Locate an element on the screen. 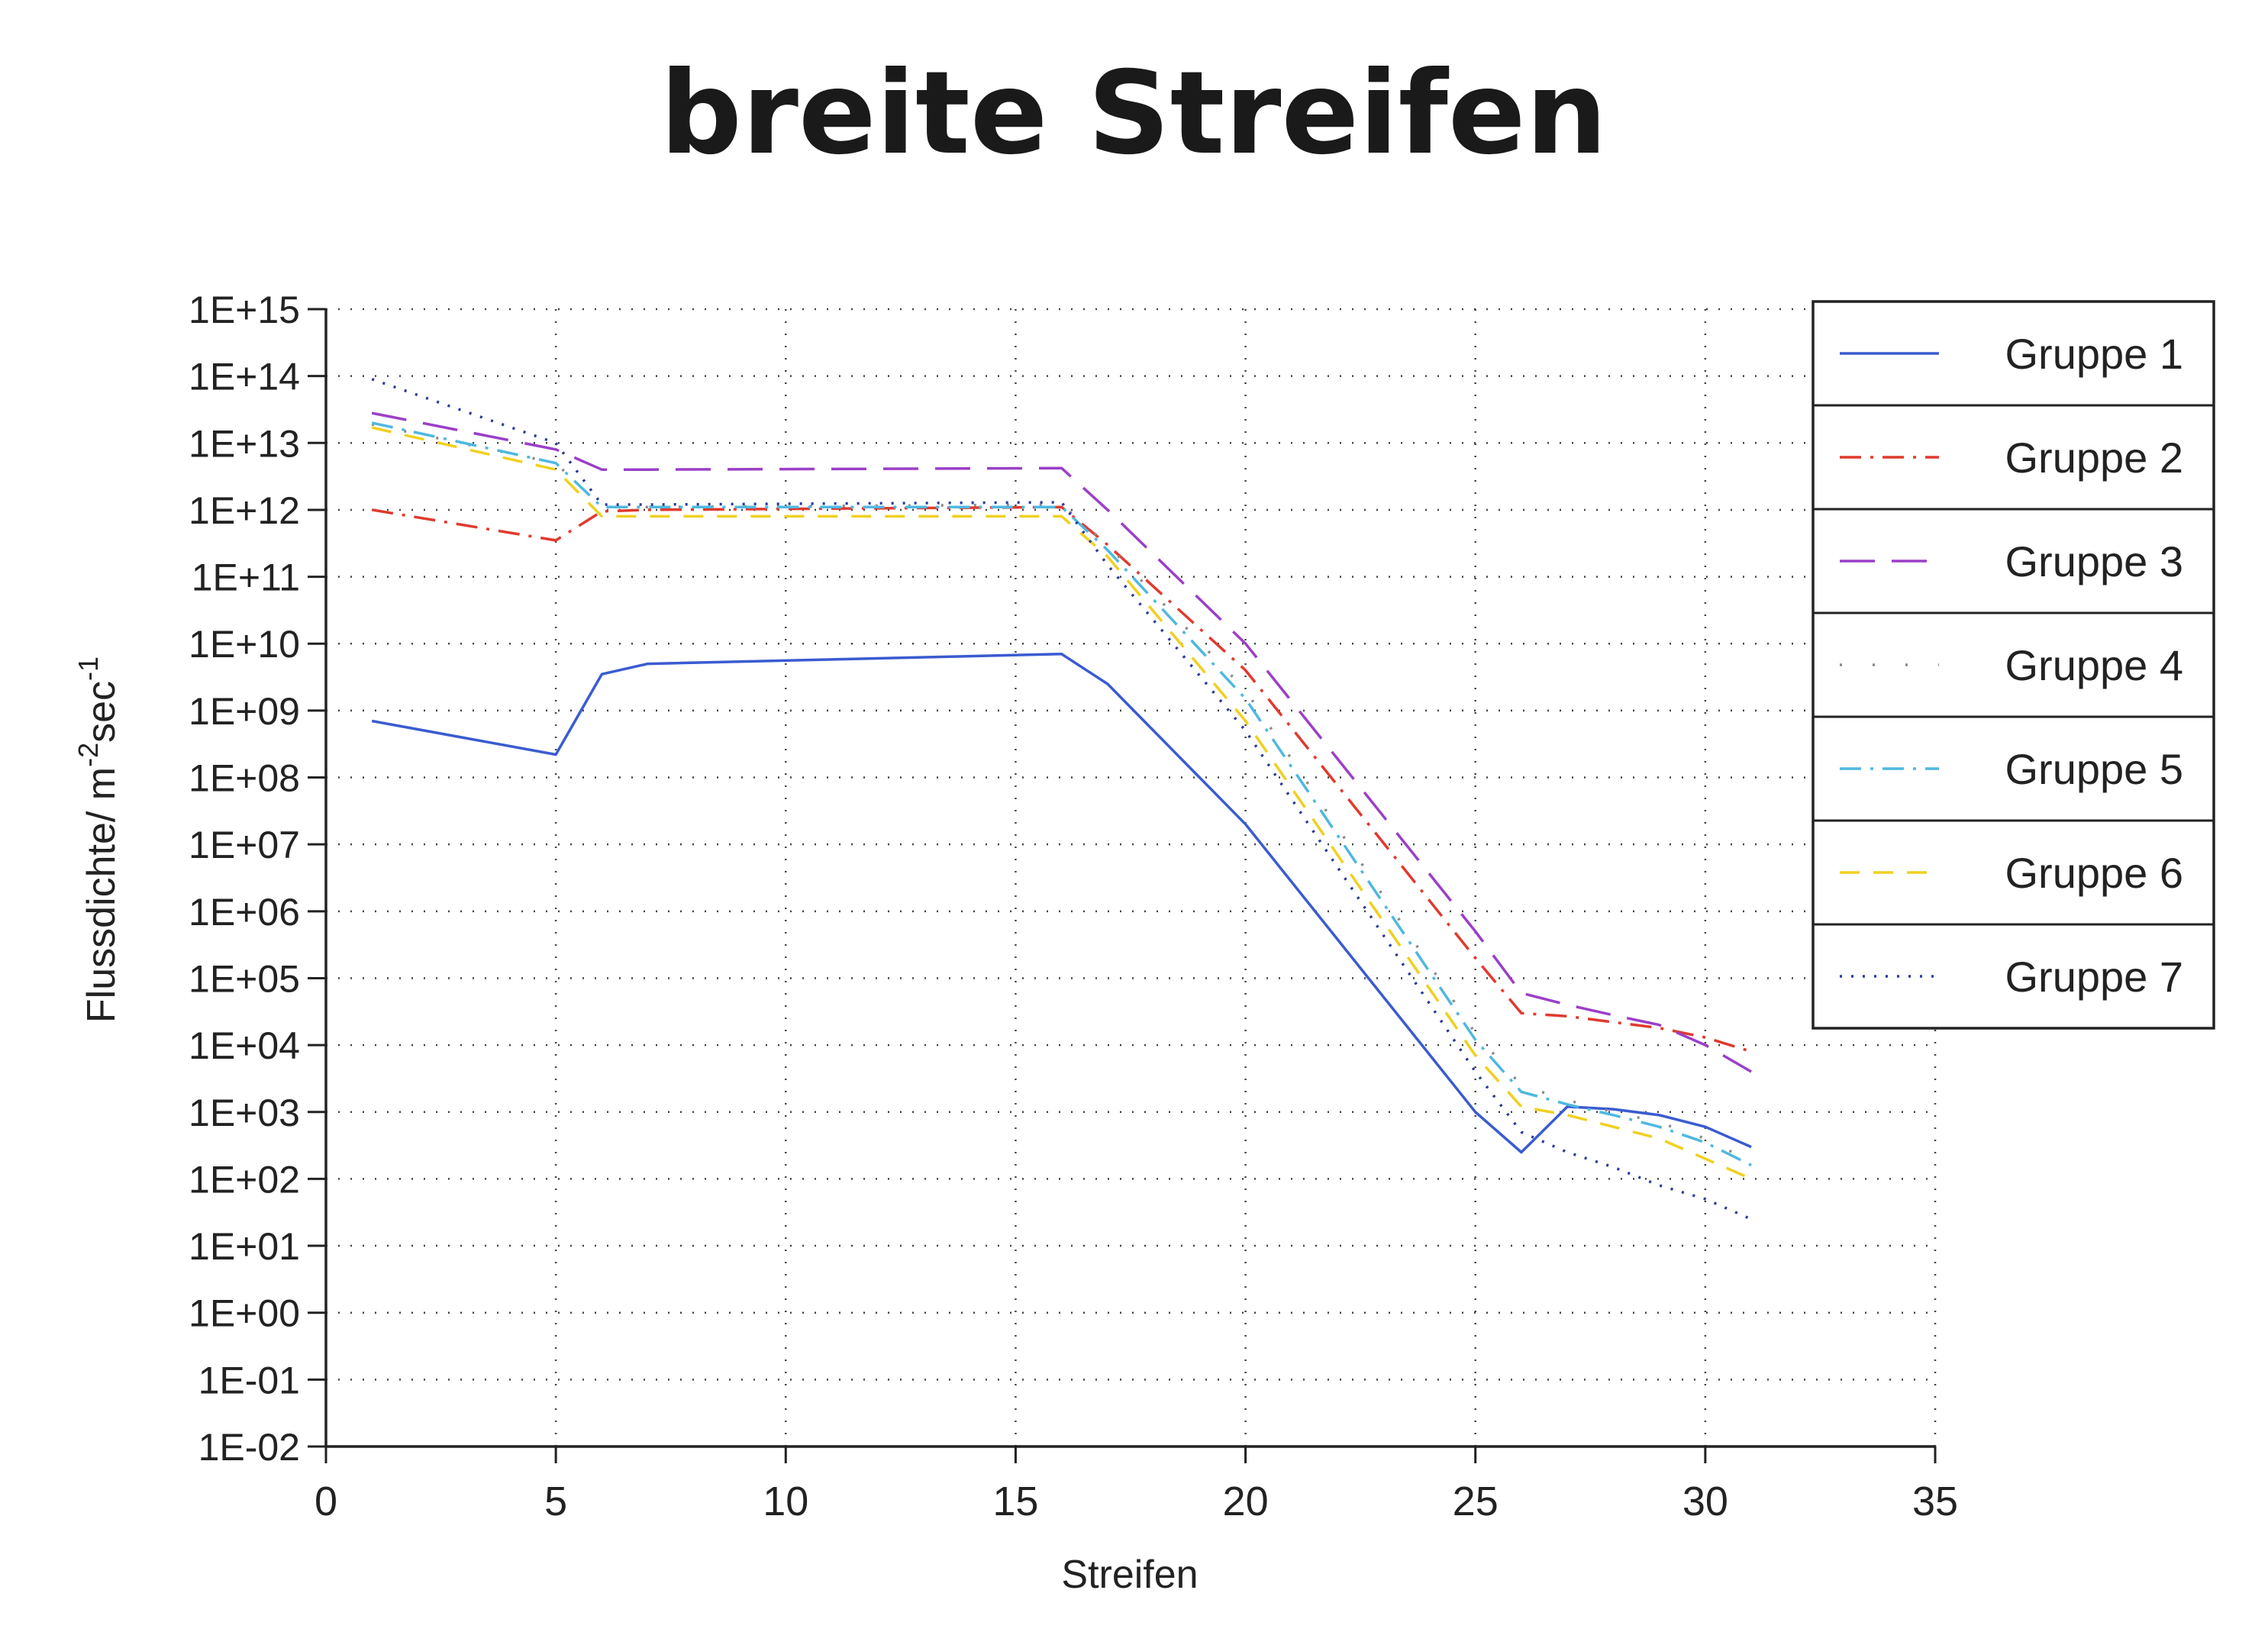 The image size is (2268, 1632). x-tick-label: 10 is located at coordinates (786, 1501).